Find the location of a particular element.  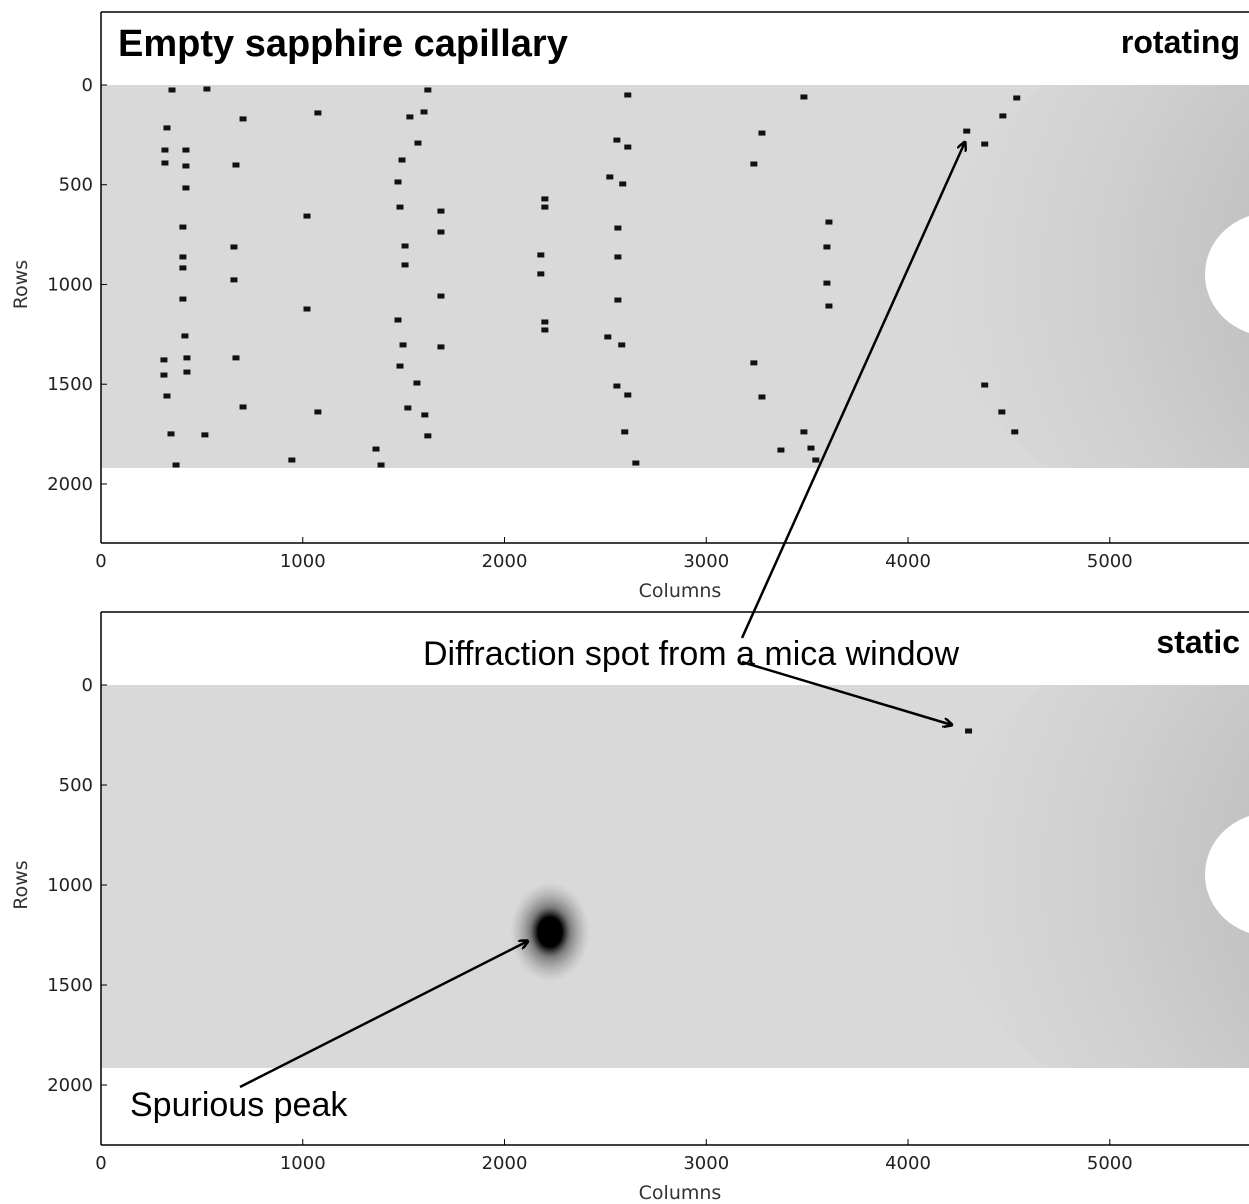

y-tick-label: 1000 is located at coordinates (70, 885).